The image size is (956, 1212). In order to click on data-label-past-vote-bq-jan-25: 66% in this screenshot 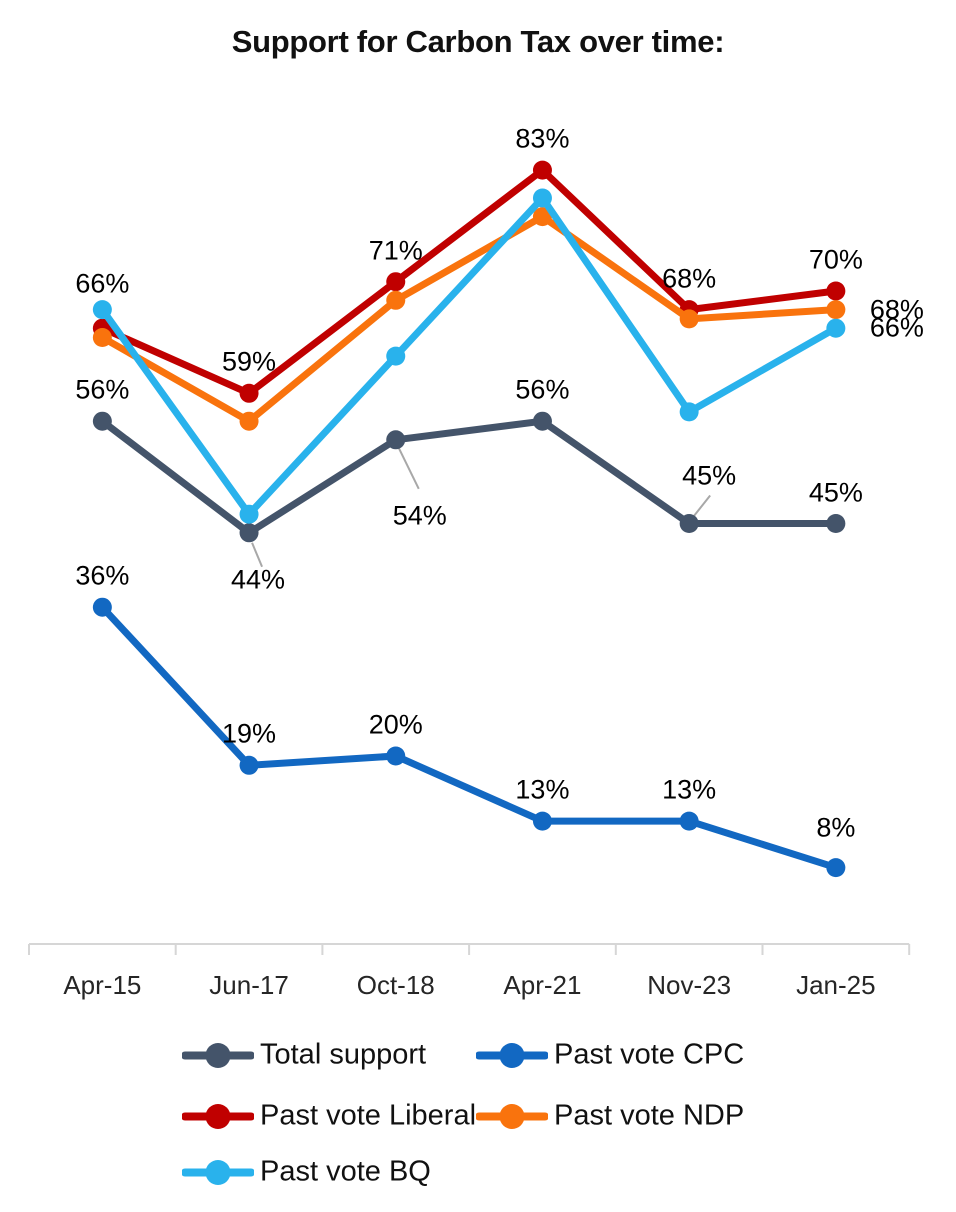, I will do `click(896, 327)`.